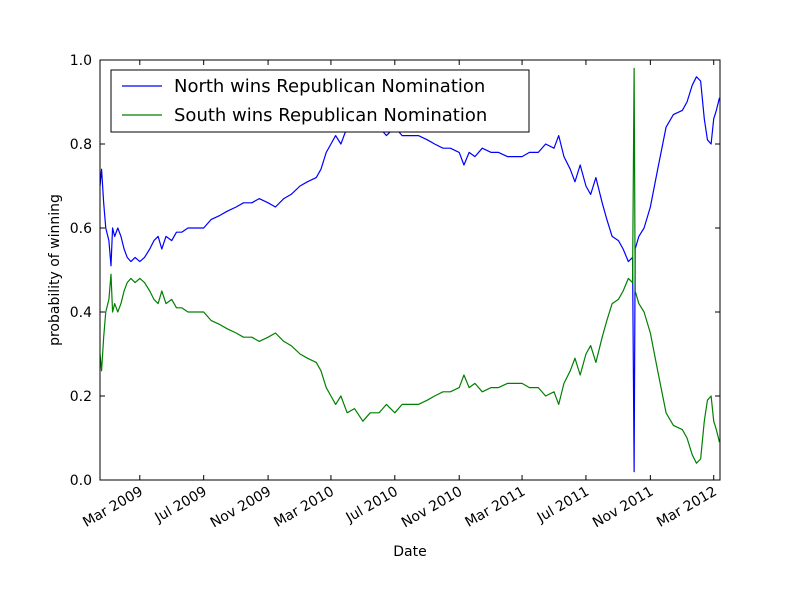 This screenshot has width=800, height=600. What do you see at coordinates (81, 397) in the screenshot?
I see `y-tick-label: 0.2` at bounding box center [81, 397].